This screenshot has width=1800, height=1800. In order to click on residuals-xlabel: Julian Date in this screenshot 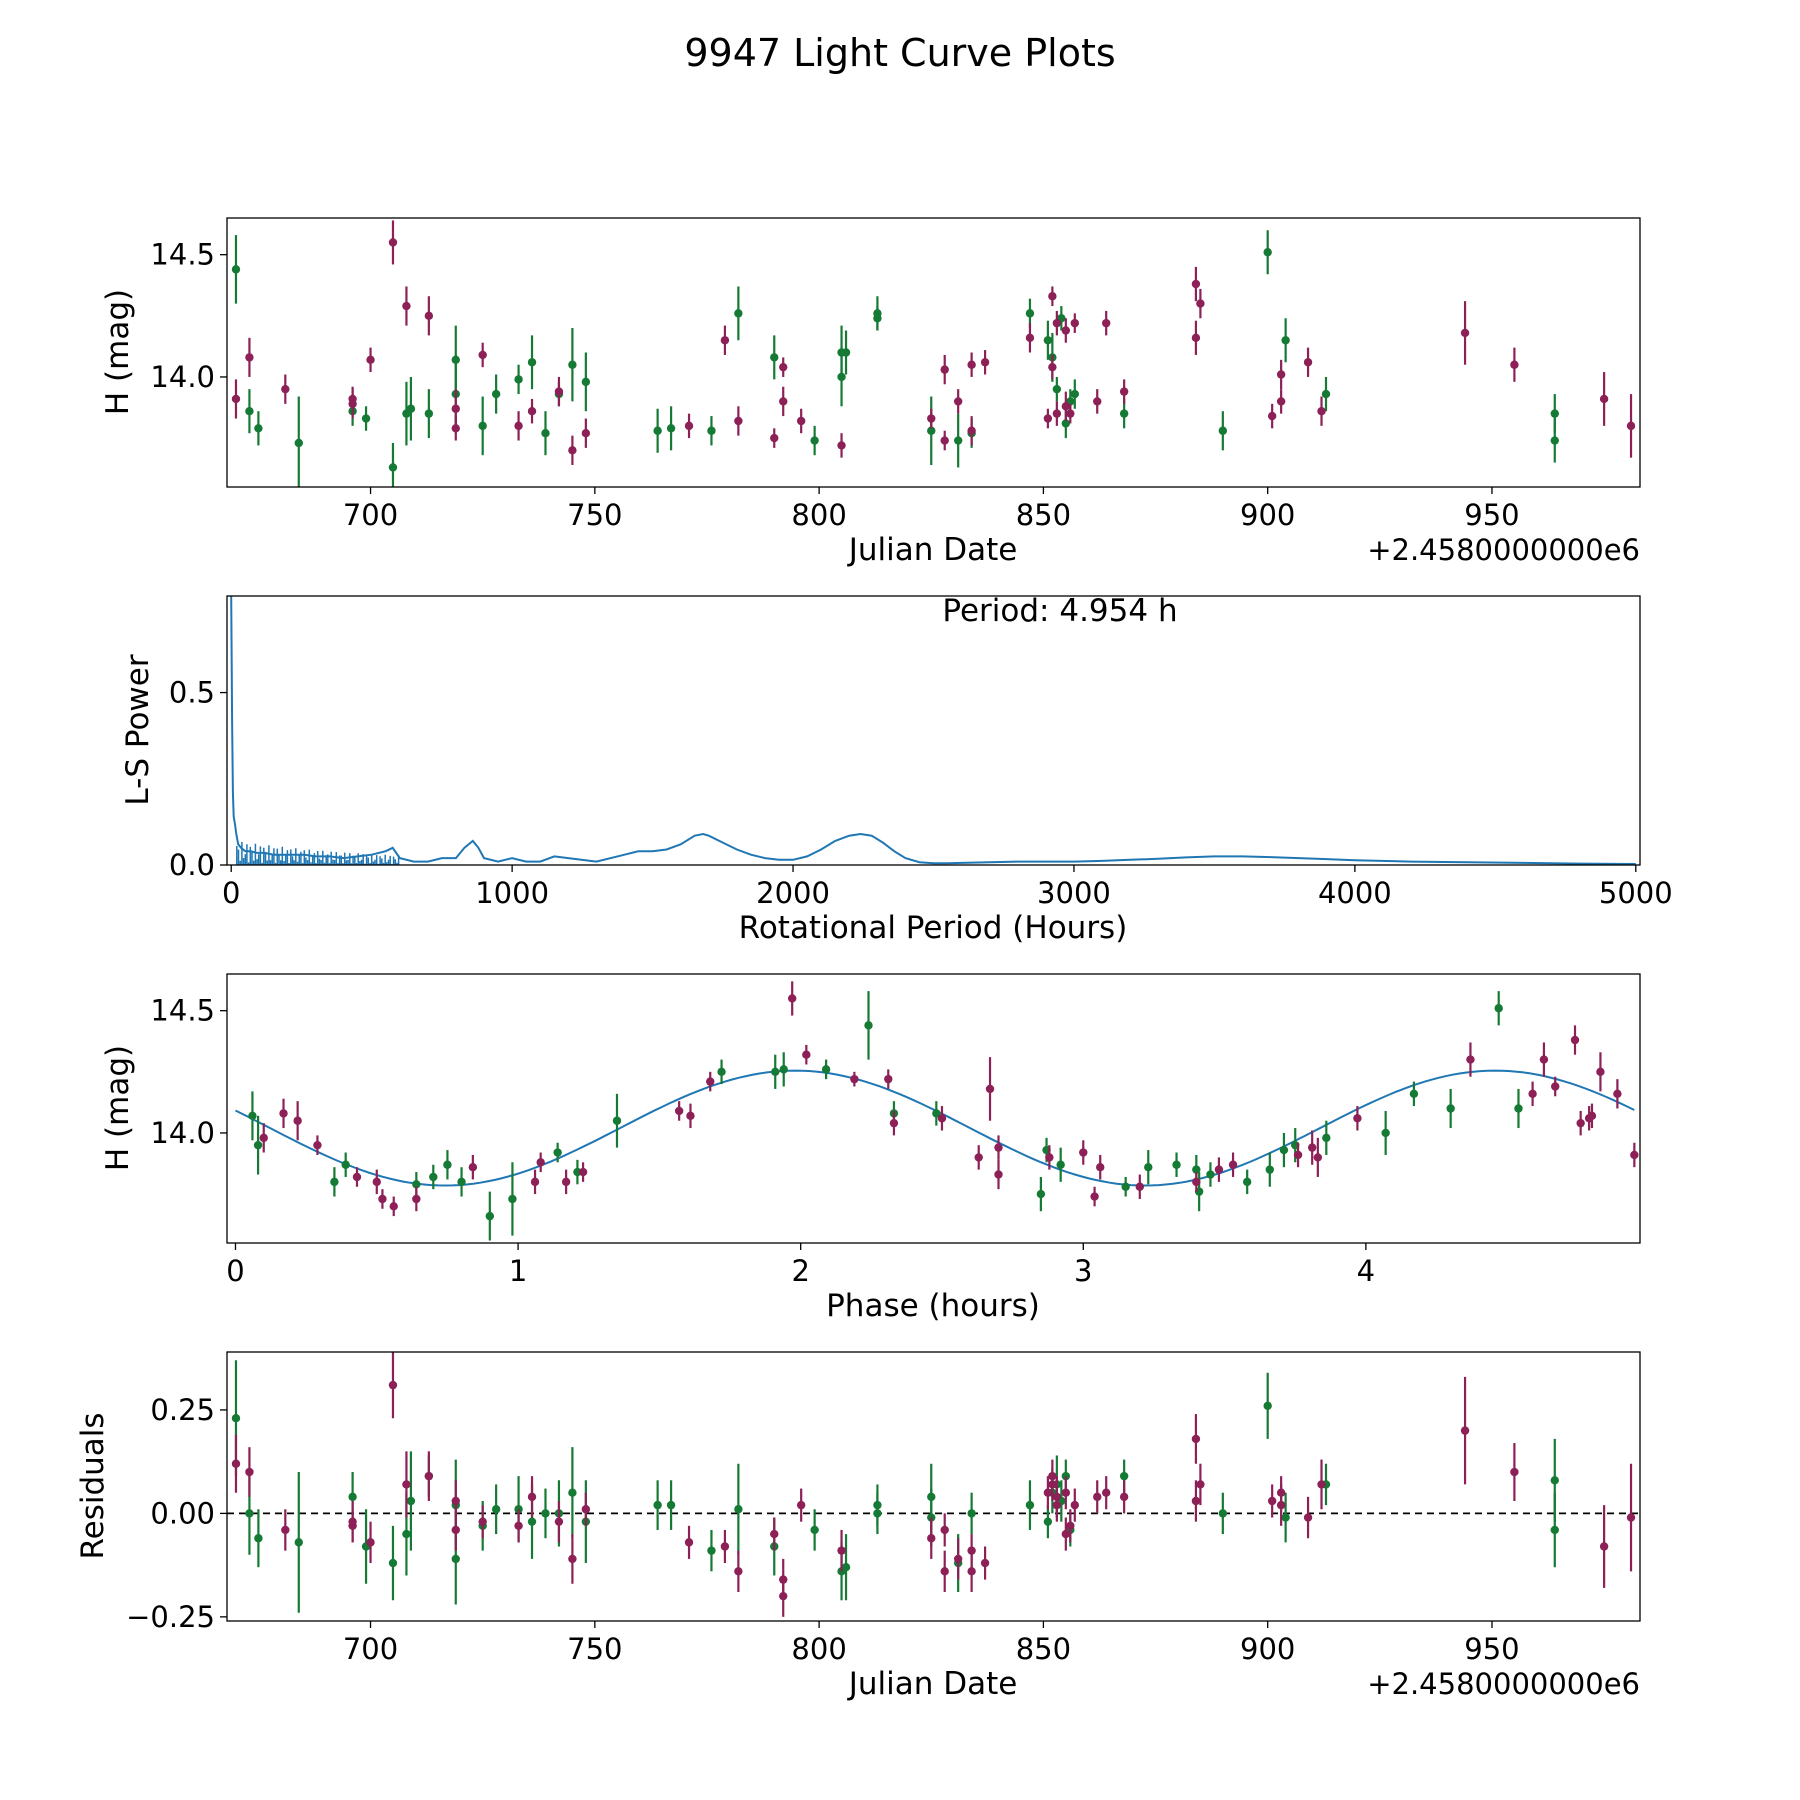, I will do `click(932, 1684)`.